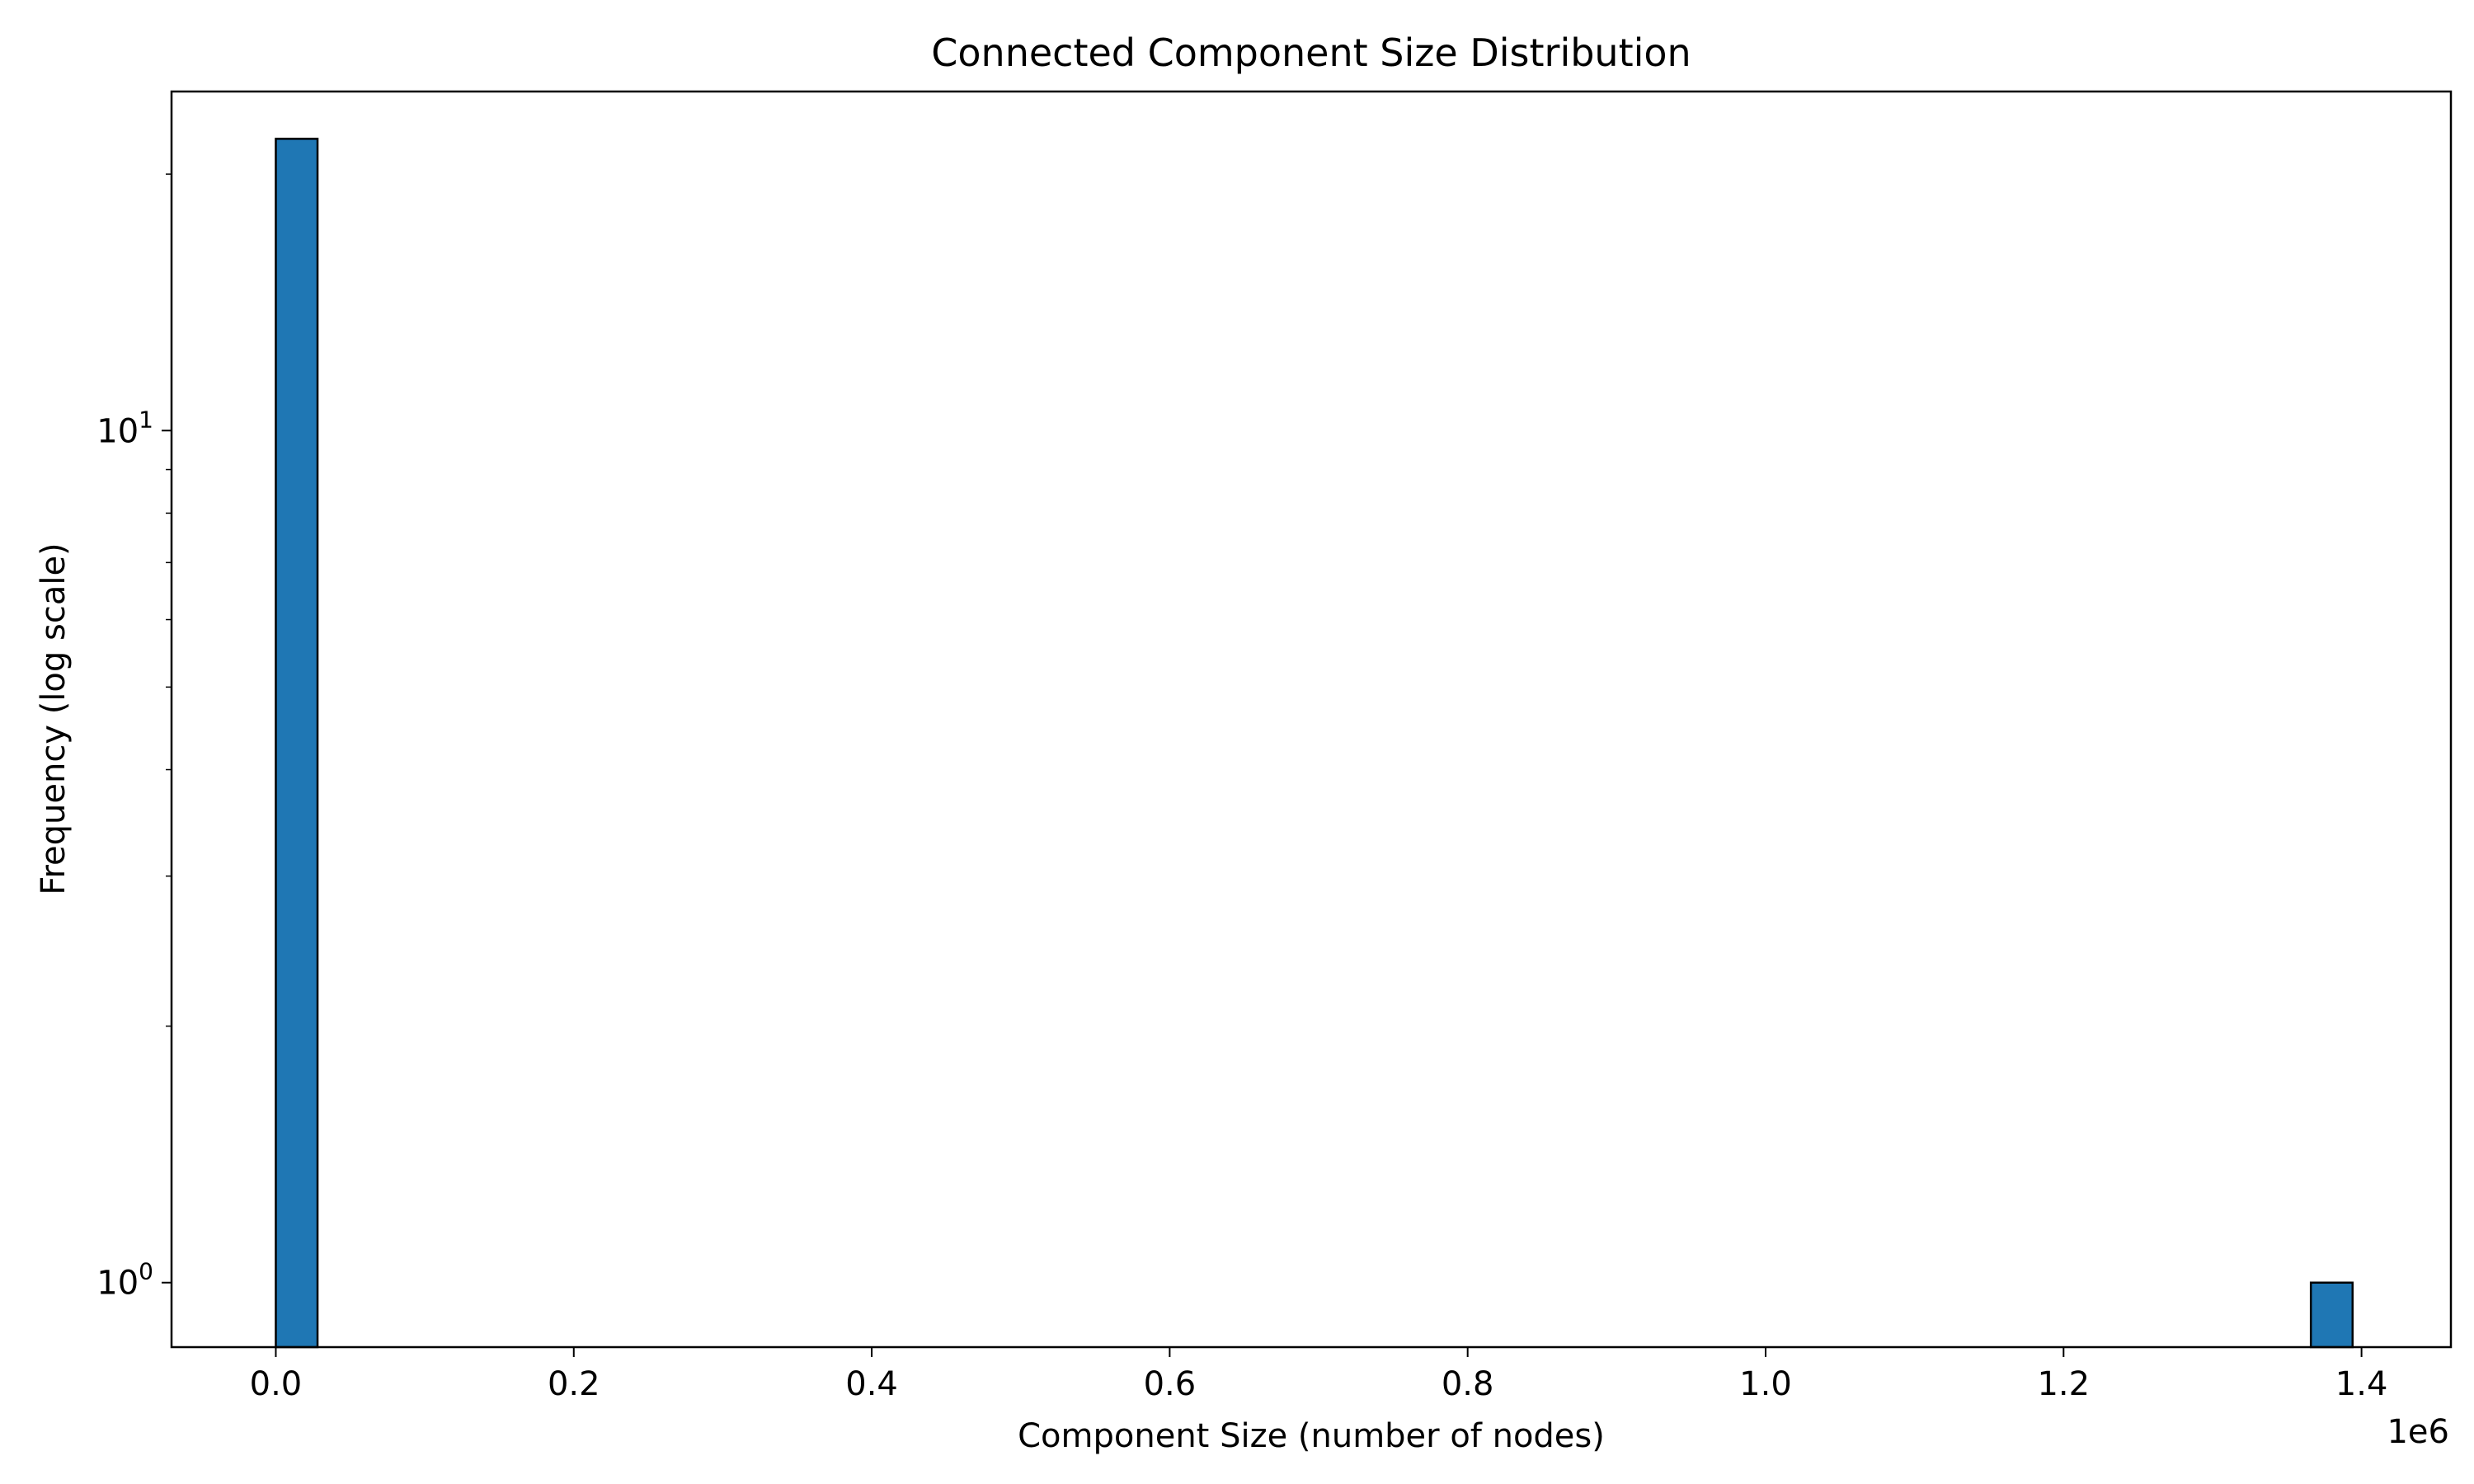 This screenshot has width=2474, height=1484. I want to click on x-tick-label-4: 0.8, so click(1468, 1384).